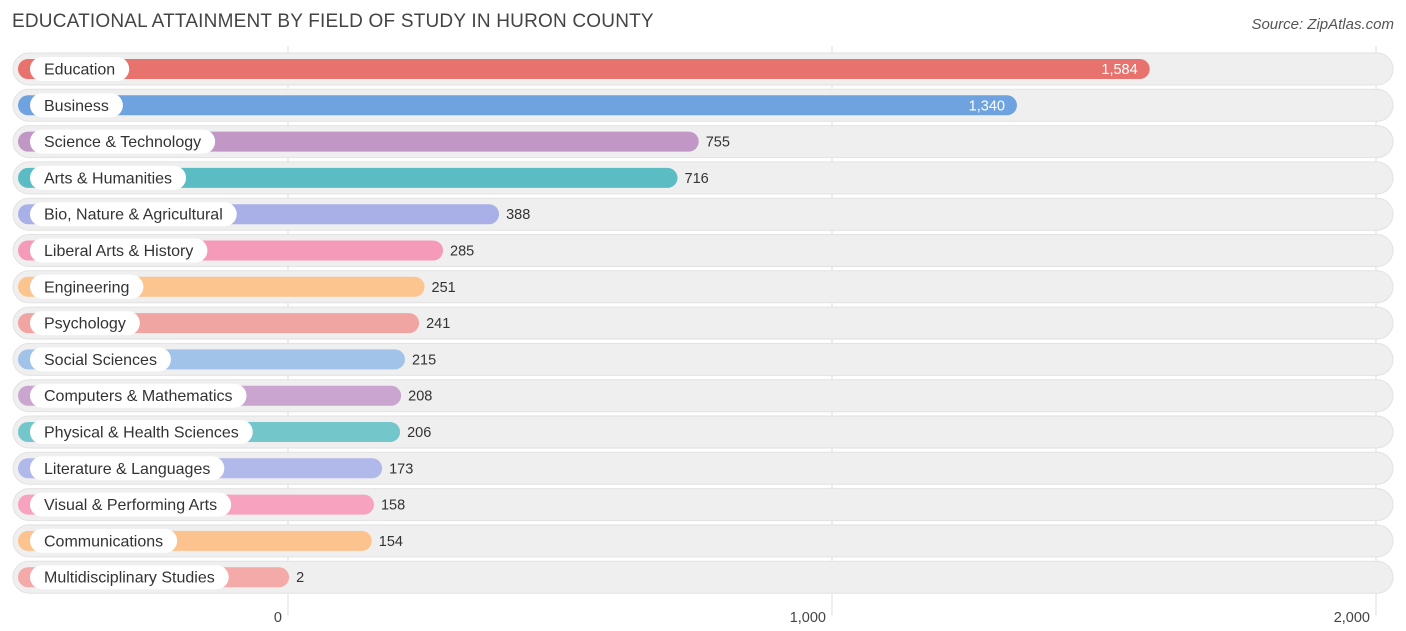 The height and width of the screenshot is (631, 1406). Describe the element at coordinates (703, 287) in the screenshot. I see `bar-row: Engineering 251` at that location.